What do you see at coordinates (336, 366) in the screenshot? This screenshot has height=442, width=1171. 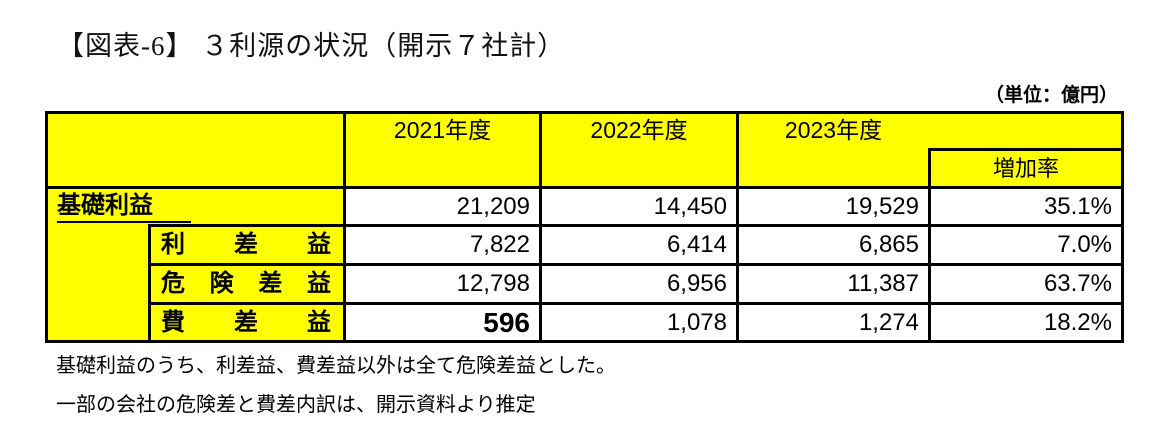 I see `footnote-1: 基礎利益のうち、利差益、費差益以外は全て危険差益とした。` at bounding box center [336, 366].